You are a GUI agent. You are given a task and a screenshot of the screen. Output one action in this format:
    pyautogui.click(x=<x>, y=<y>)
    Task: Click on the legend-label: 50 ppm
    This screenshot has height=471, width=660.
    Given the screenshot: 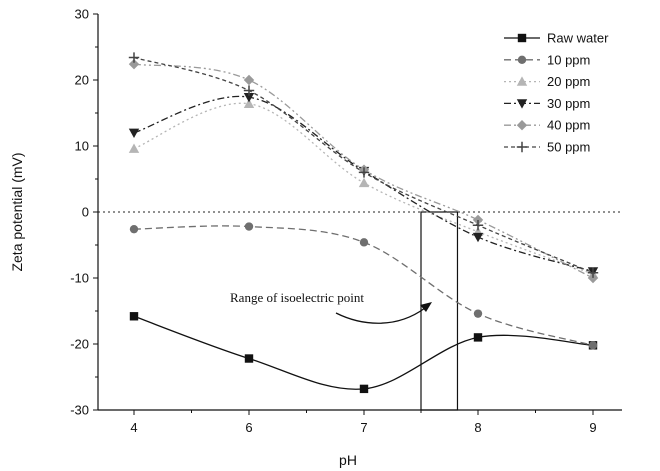 What is the action you would take?
    pyautogui.click(x=568, y=147)
    